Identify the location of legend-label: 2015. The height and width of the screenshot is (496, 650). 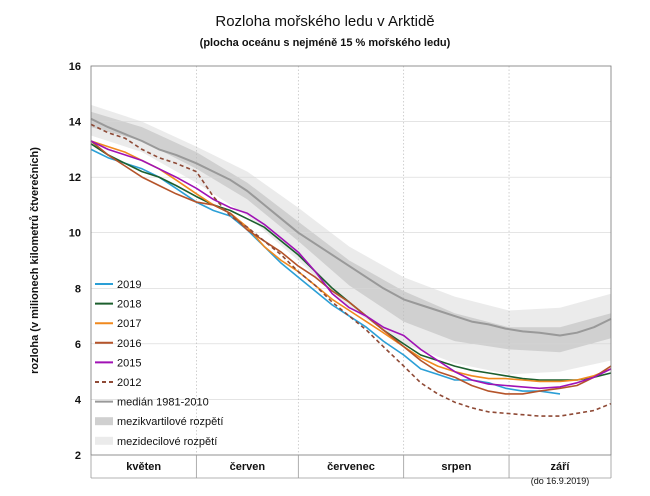
(129, 363).